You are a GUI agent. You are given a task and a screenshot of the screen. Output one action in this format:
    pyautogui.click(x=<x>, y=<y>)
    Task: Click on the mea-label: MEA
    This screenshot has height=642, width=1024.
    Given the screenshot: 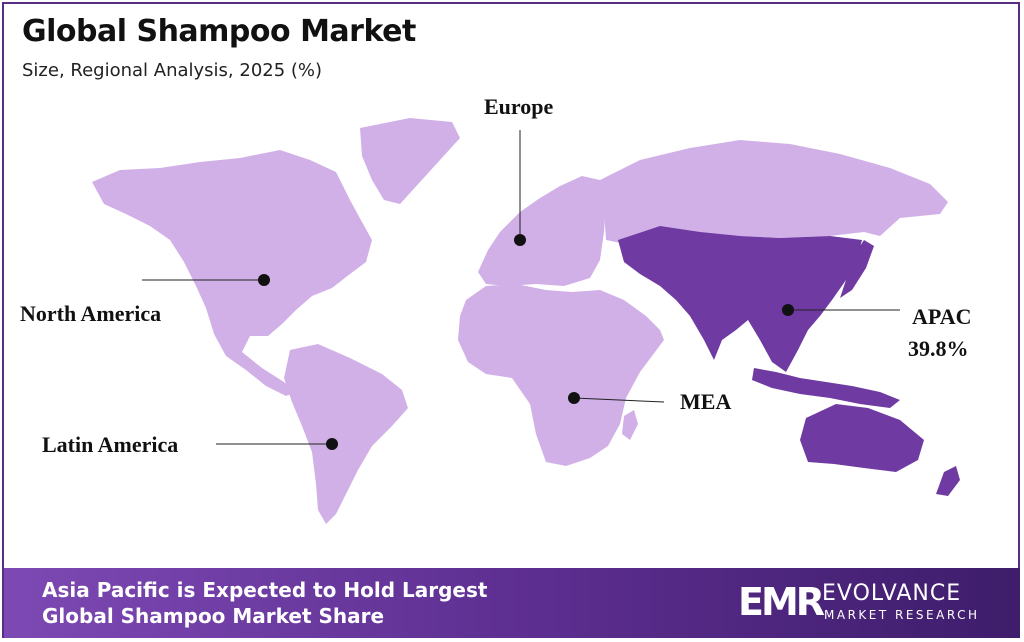 What is the action you would take?
    pyautogui.click(x=705, y=401)
    